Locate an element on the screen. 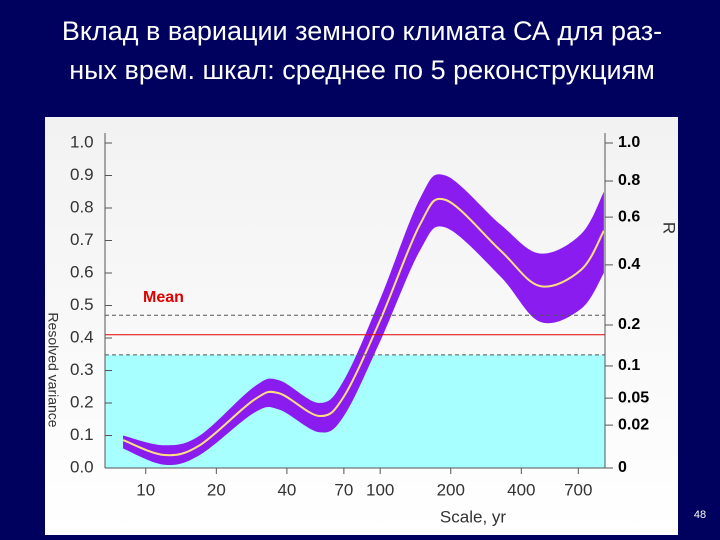  y-tick-label: 1.0 is located at coordinates (82, 141).